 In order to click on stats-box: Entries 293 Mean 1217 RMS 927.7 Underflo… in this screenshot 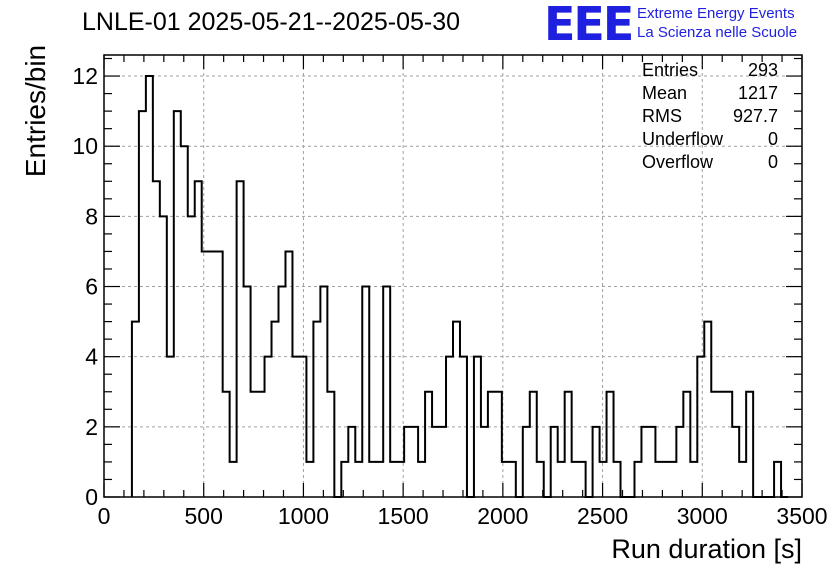, I will do `click(710, 117)`.